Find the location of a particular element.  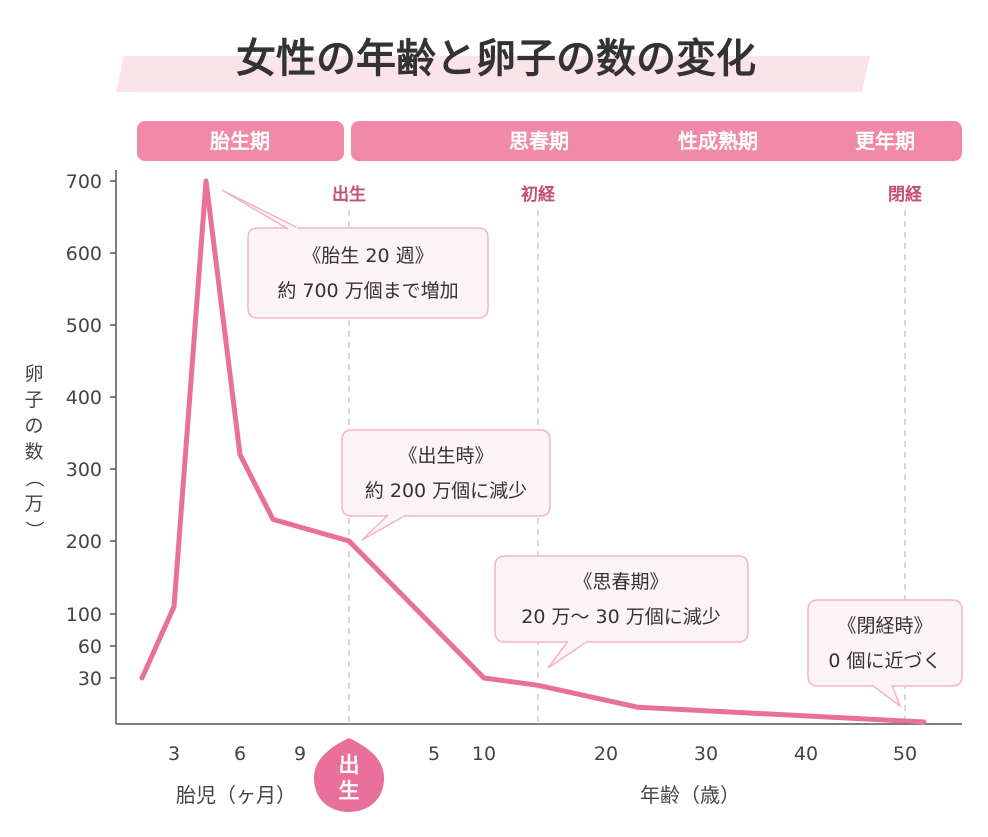

phase-label-maturity: 性成熟期 is located at coordinates (718, 141).